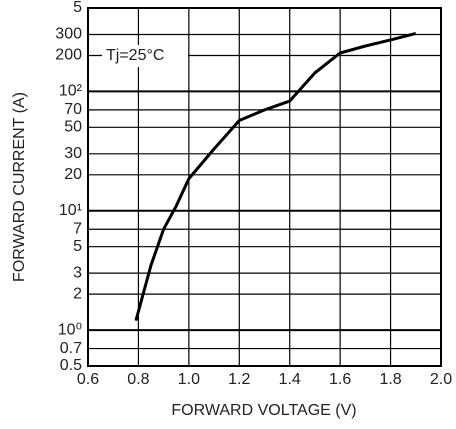 The width and height of the screenshot is (456, 429). Describe the element at coordinates (19, 187) in the screenshot. I see `y-axis-label: FORWARD CURRENT (A)` at that location.